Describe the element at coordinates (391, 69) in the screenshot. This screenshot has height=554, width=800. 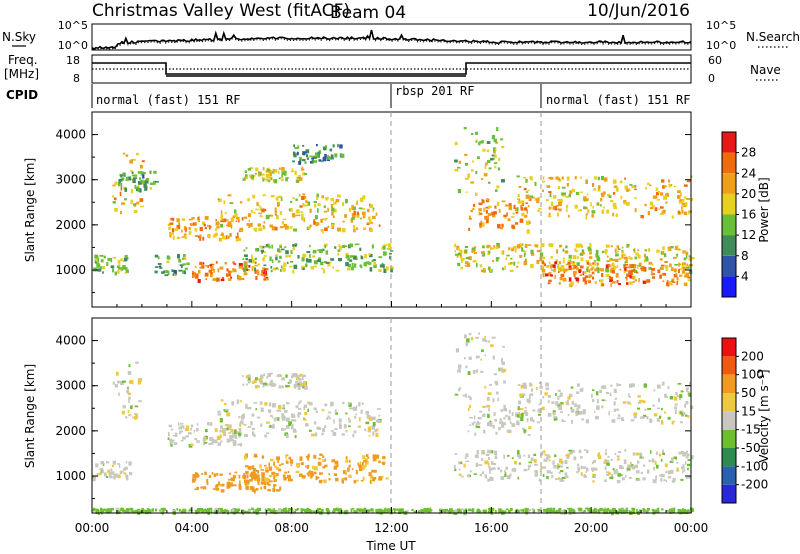
I see `freq-panel-frame` at that location.